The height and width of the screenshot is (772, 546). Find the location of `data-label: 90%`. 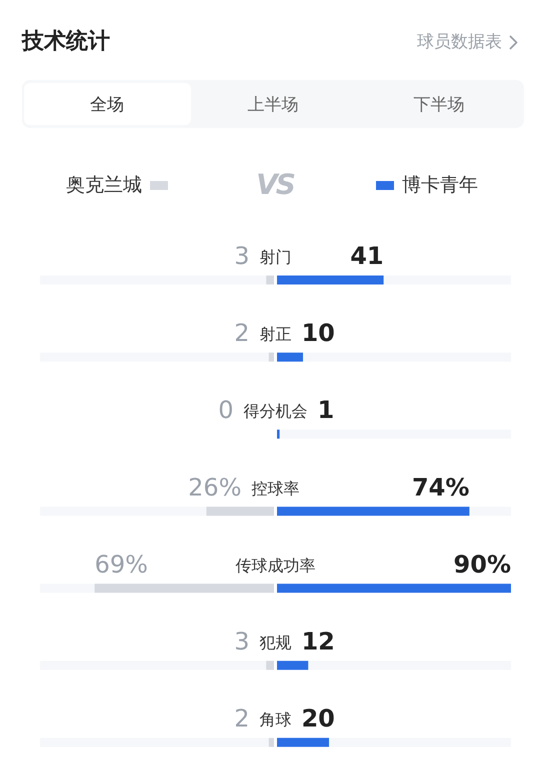

data-label: 90% is located at coordinates (482, 564).